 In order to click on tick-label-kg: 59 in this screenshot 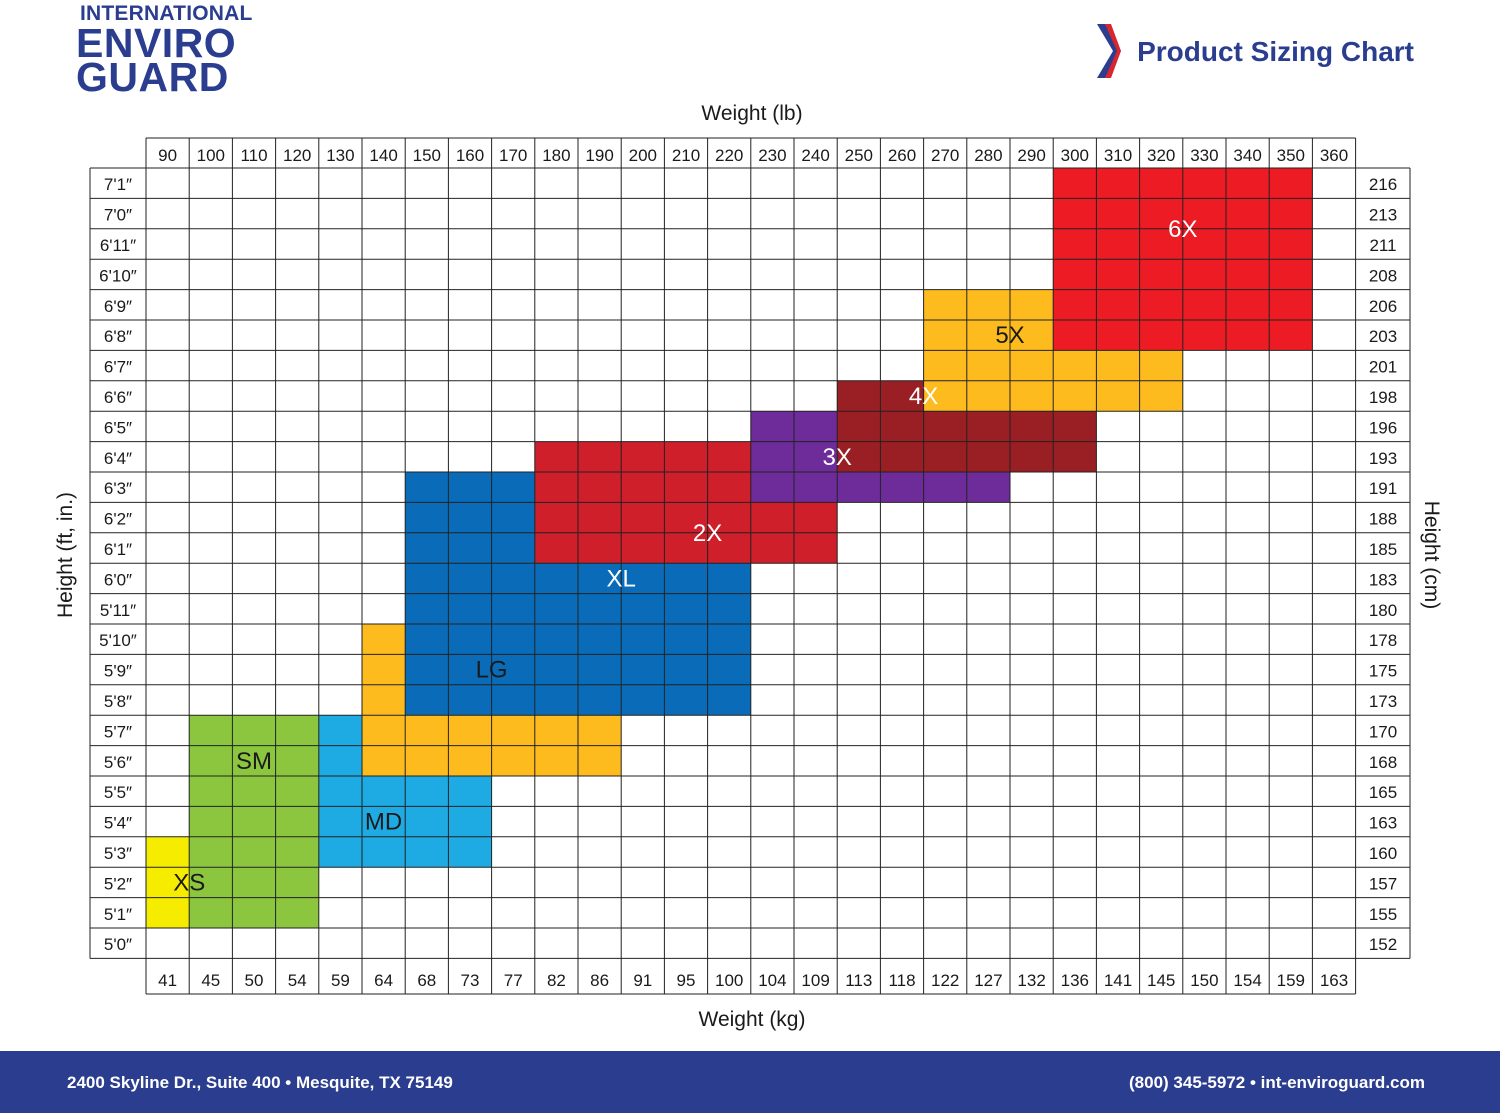, I will do `click(340, 980)`.